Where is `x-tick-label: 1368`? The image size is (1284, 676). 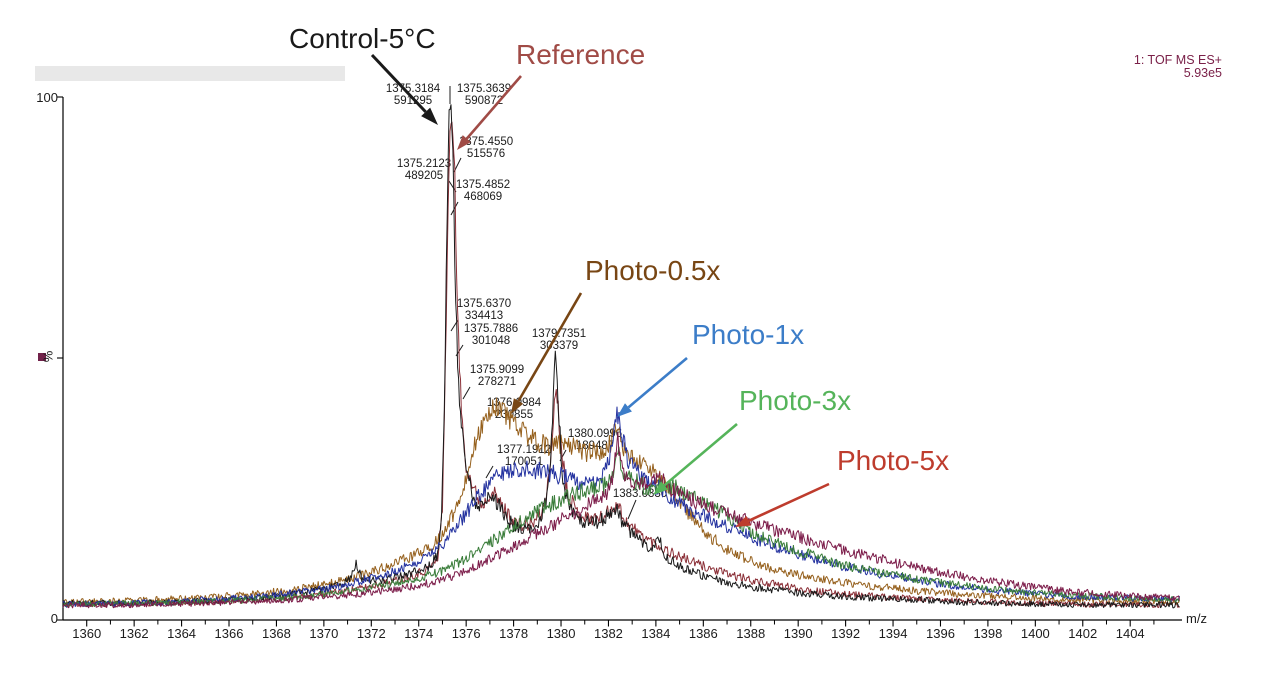 x-tick-label: 1368 is located at coordinates (276, 633).